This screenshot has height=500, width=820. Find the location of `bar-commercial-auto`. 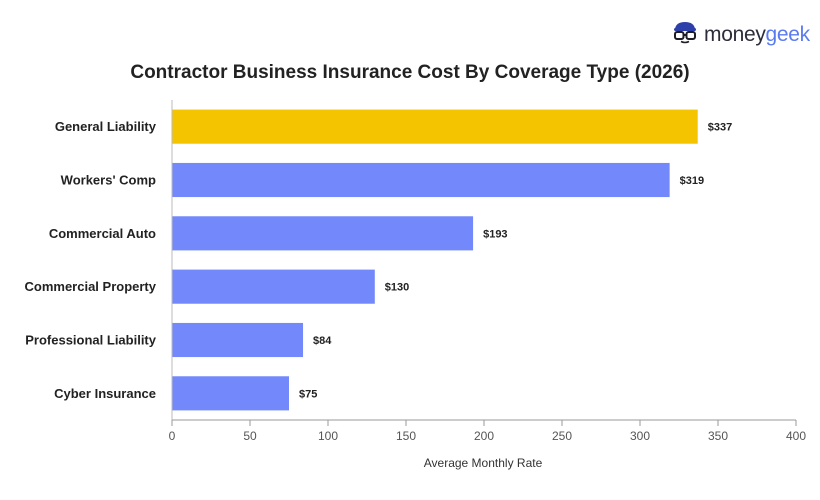

bar-commercial-auto is located at coordinates (323, 233).